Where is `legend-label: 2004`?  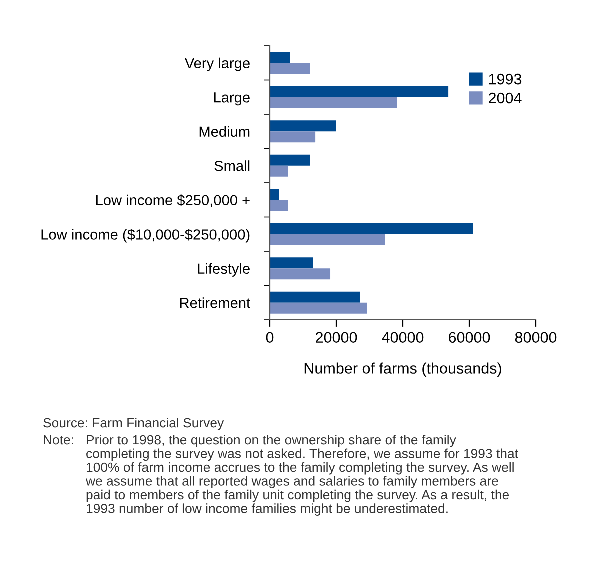
legend-label: 2004 is located at coordinates (505, 98).